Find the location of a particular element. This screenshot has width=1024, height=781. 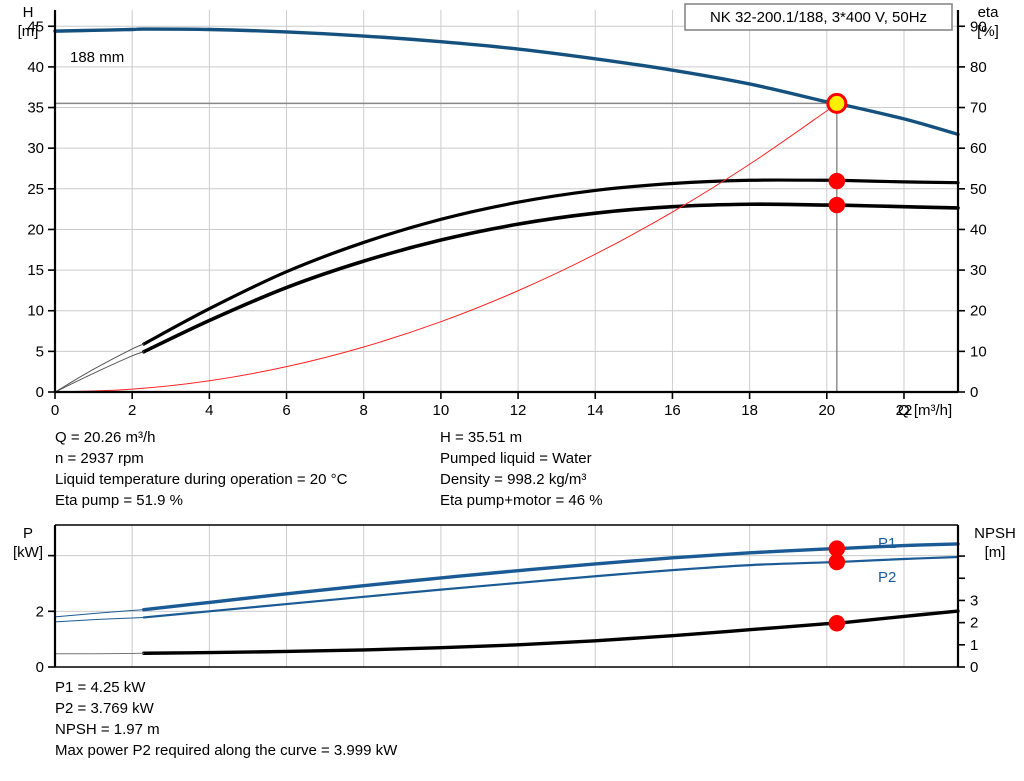

operating-point-left-line-3: Eta pump = 51.9 % is located at coordinates (119, 500).